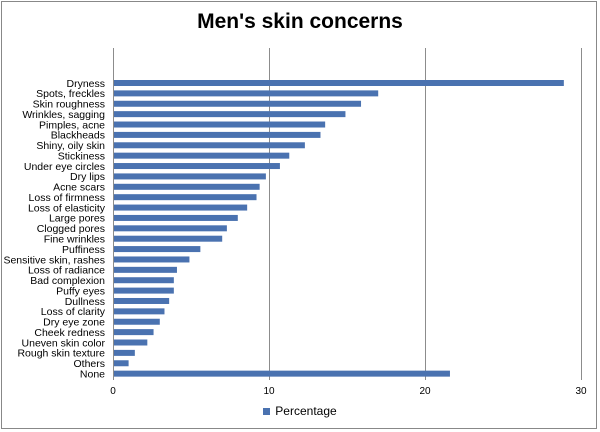 Image resolution: width=600 pixels, height=432 pixels. What do you see at coordinates (300, 21) in the screenshot?
I see `chart-title: Men's skin concerns` at bounding box center [300, 21].